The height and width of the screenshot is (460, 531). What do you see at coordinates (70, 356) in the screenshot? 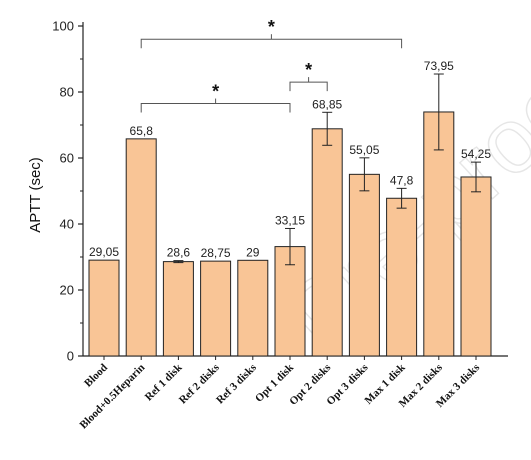
I see `y-tick-label: 0` at bounding box center [70, 356].